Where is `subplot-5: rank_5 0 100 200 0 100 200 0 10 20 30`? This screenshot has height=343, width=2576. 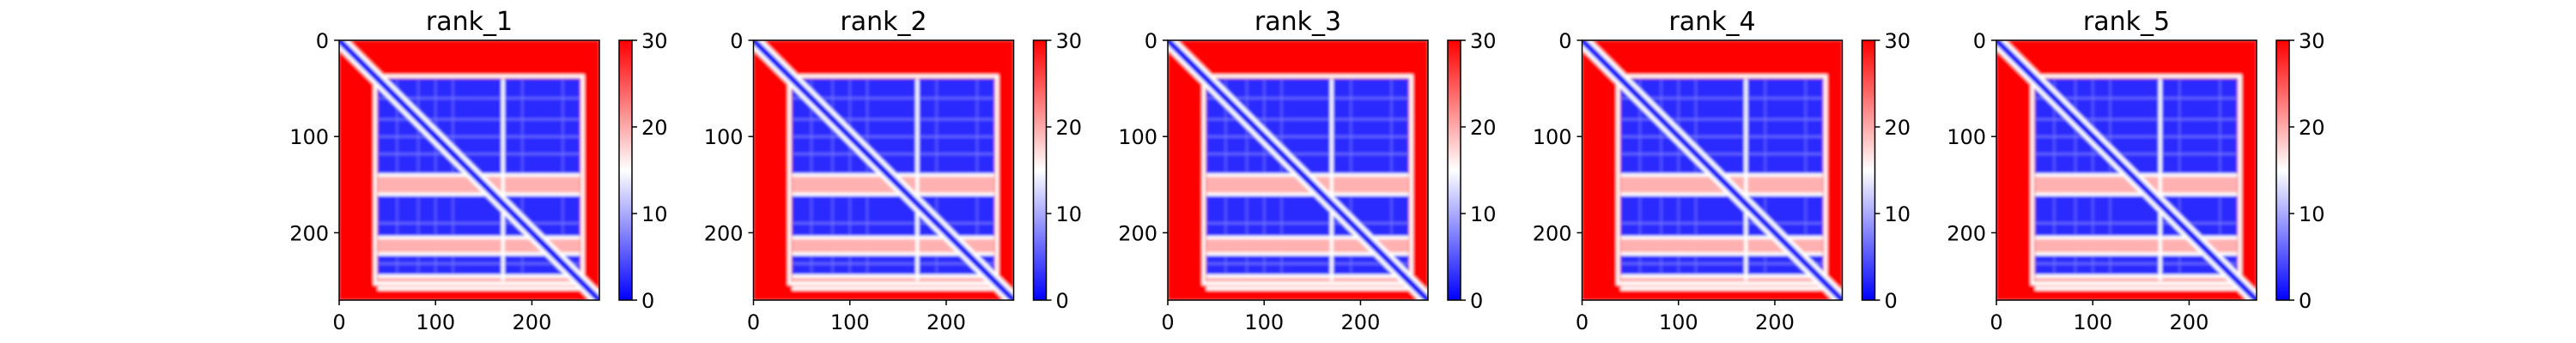
subplot-5: rank_5 0 100 200 0 100 200 0 10 20 30 is located at coordinates (2135, 171).